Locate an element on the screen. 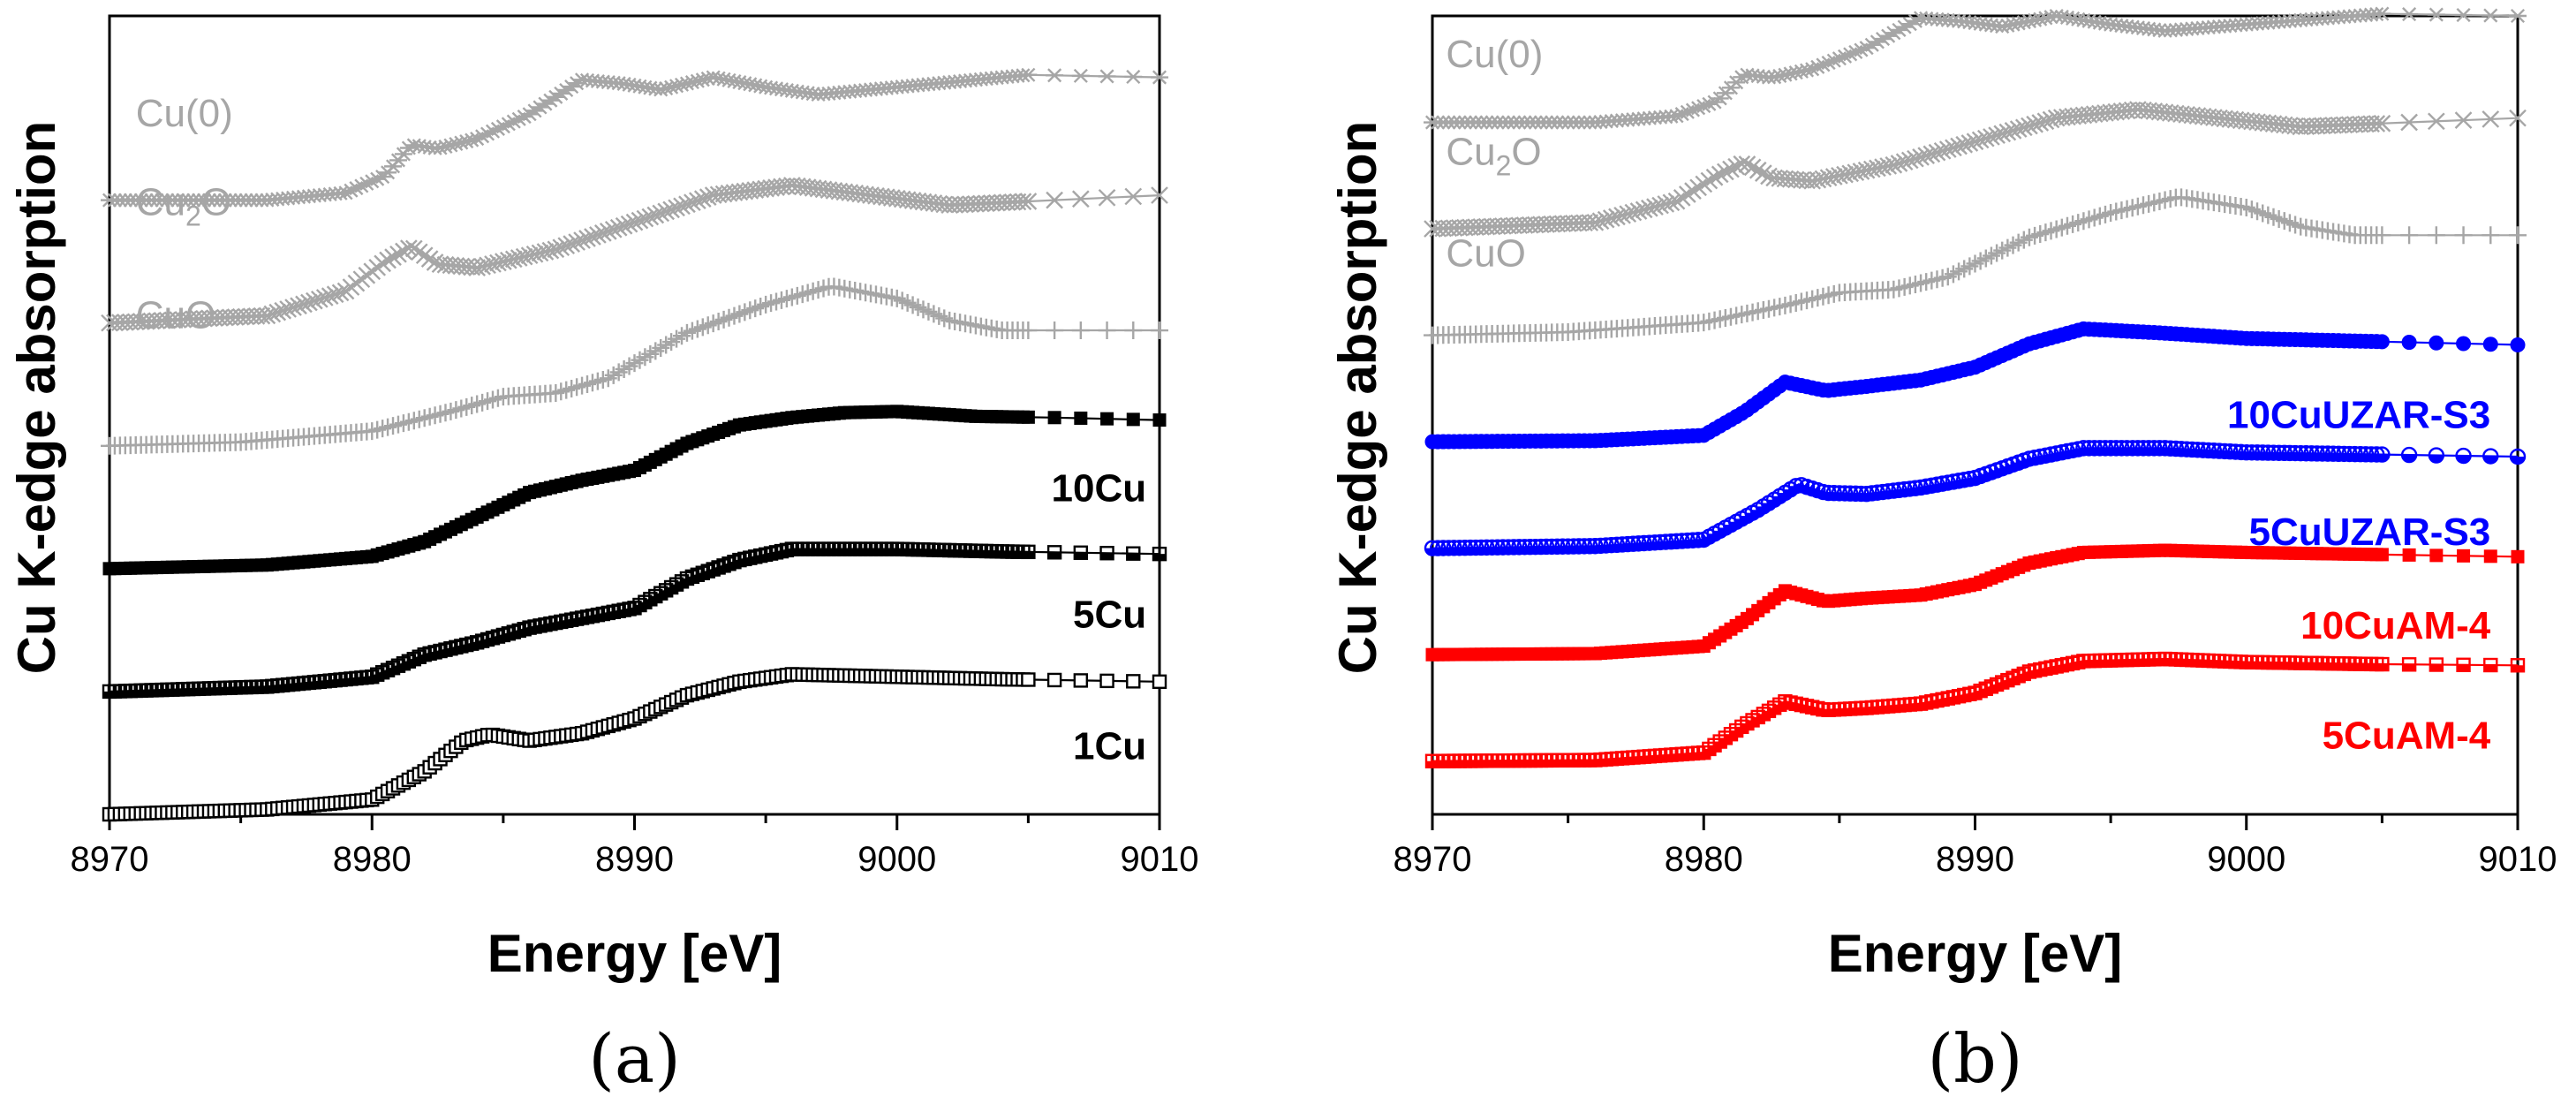  x-tick-label: 9010 is located at coordinates (1160, 859).